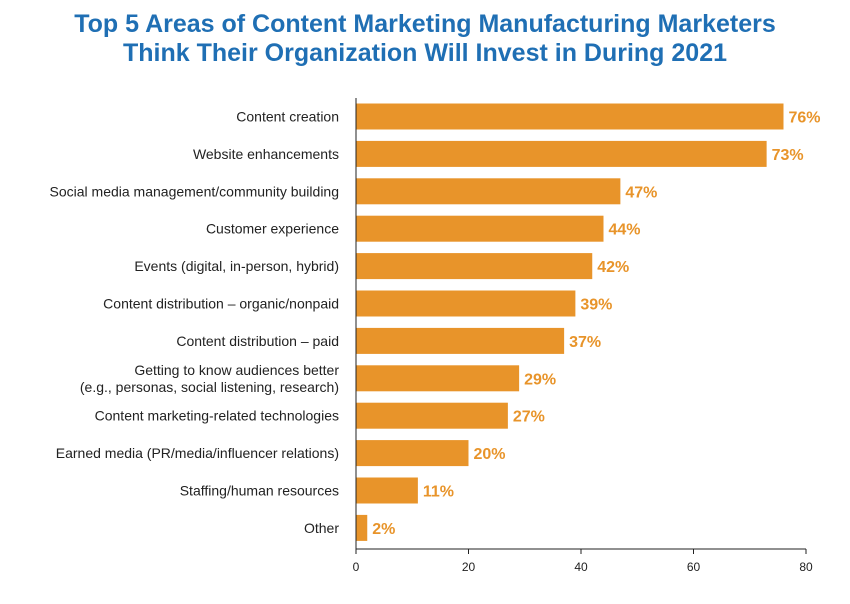 The image size is (850, 604). Describe the element at coordinates (221, 304) in the screenshot. I see `category-label: Content distribution – organic/nonpaid` at that location.